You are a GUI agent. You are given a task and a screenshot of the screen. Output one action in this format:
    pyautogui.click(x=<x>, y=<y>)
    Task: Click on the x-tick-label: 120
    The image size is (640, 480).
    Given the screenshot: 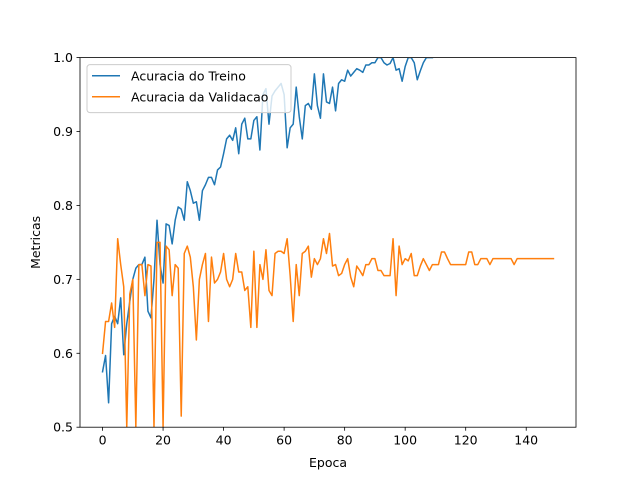 What is the action you would take?
    pyautogui.click(x=466, y=440)
    